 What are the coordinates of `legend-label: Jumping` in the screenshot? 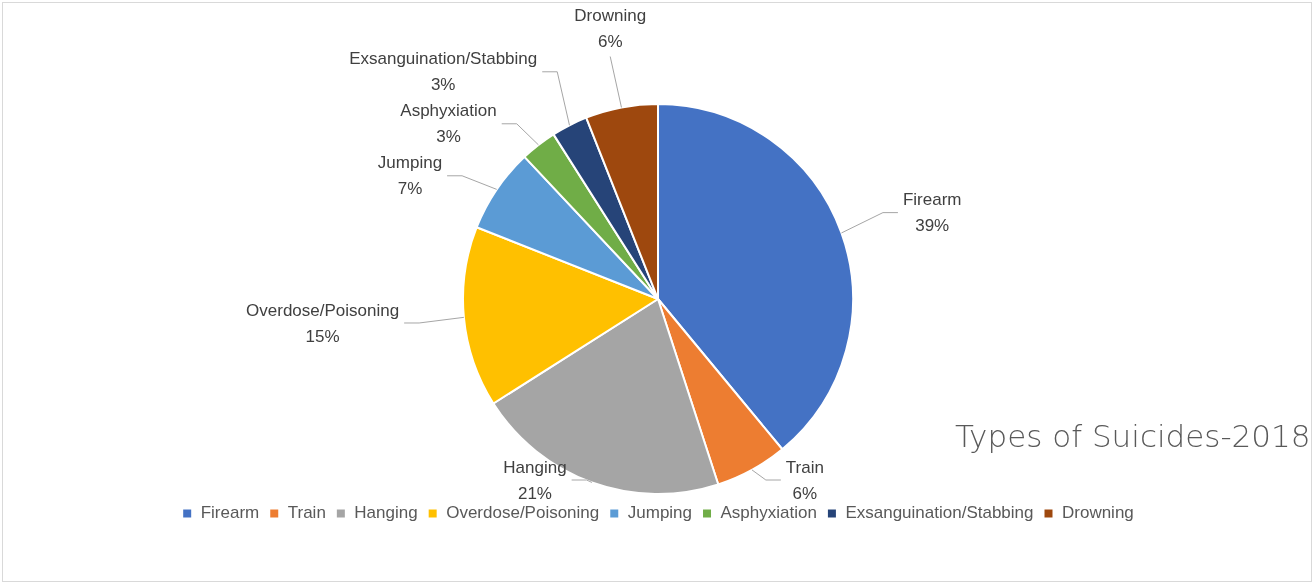 It's located at (660, 513).